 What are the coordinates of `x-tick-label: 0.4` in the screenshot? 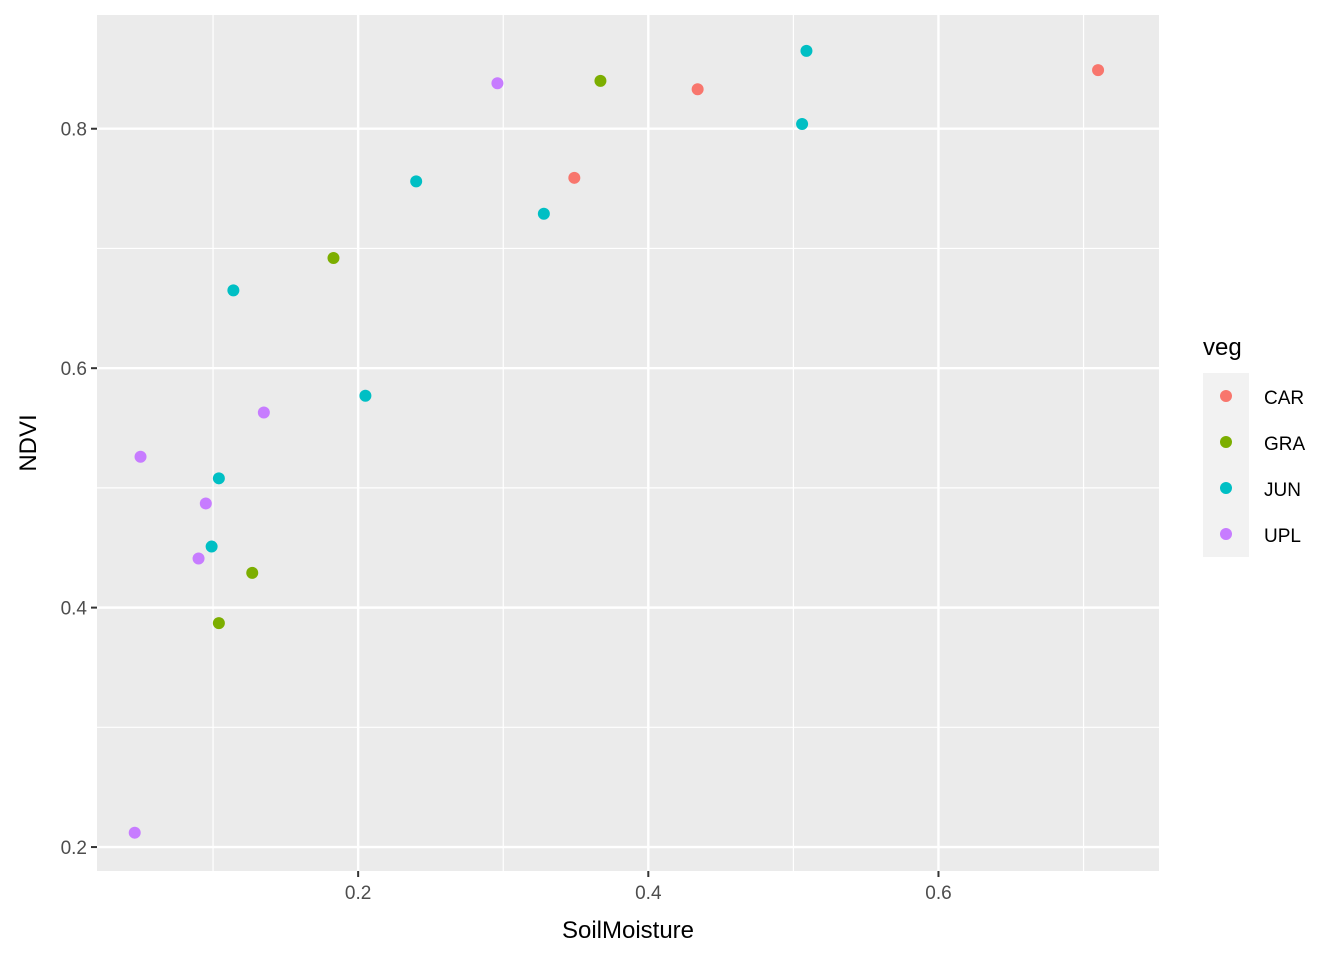 It's located at (648, 893).